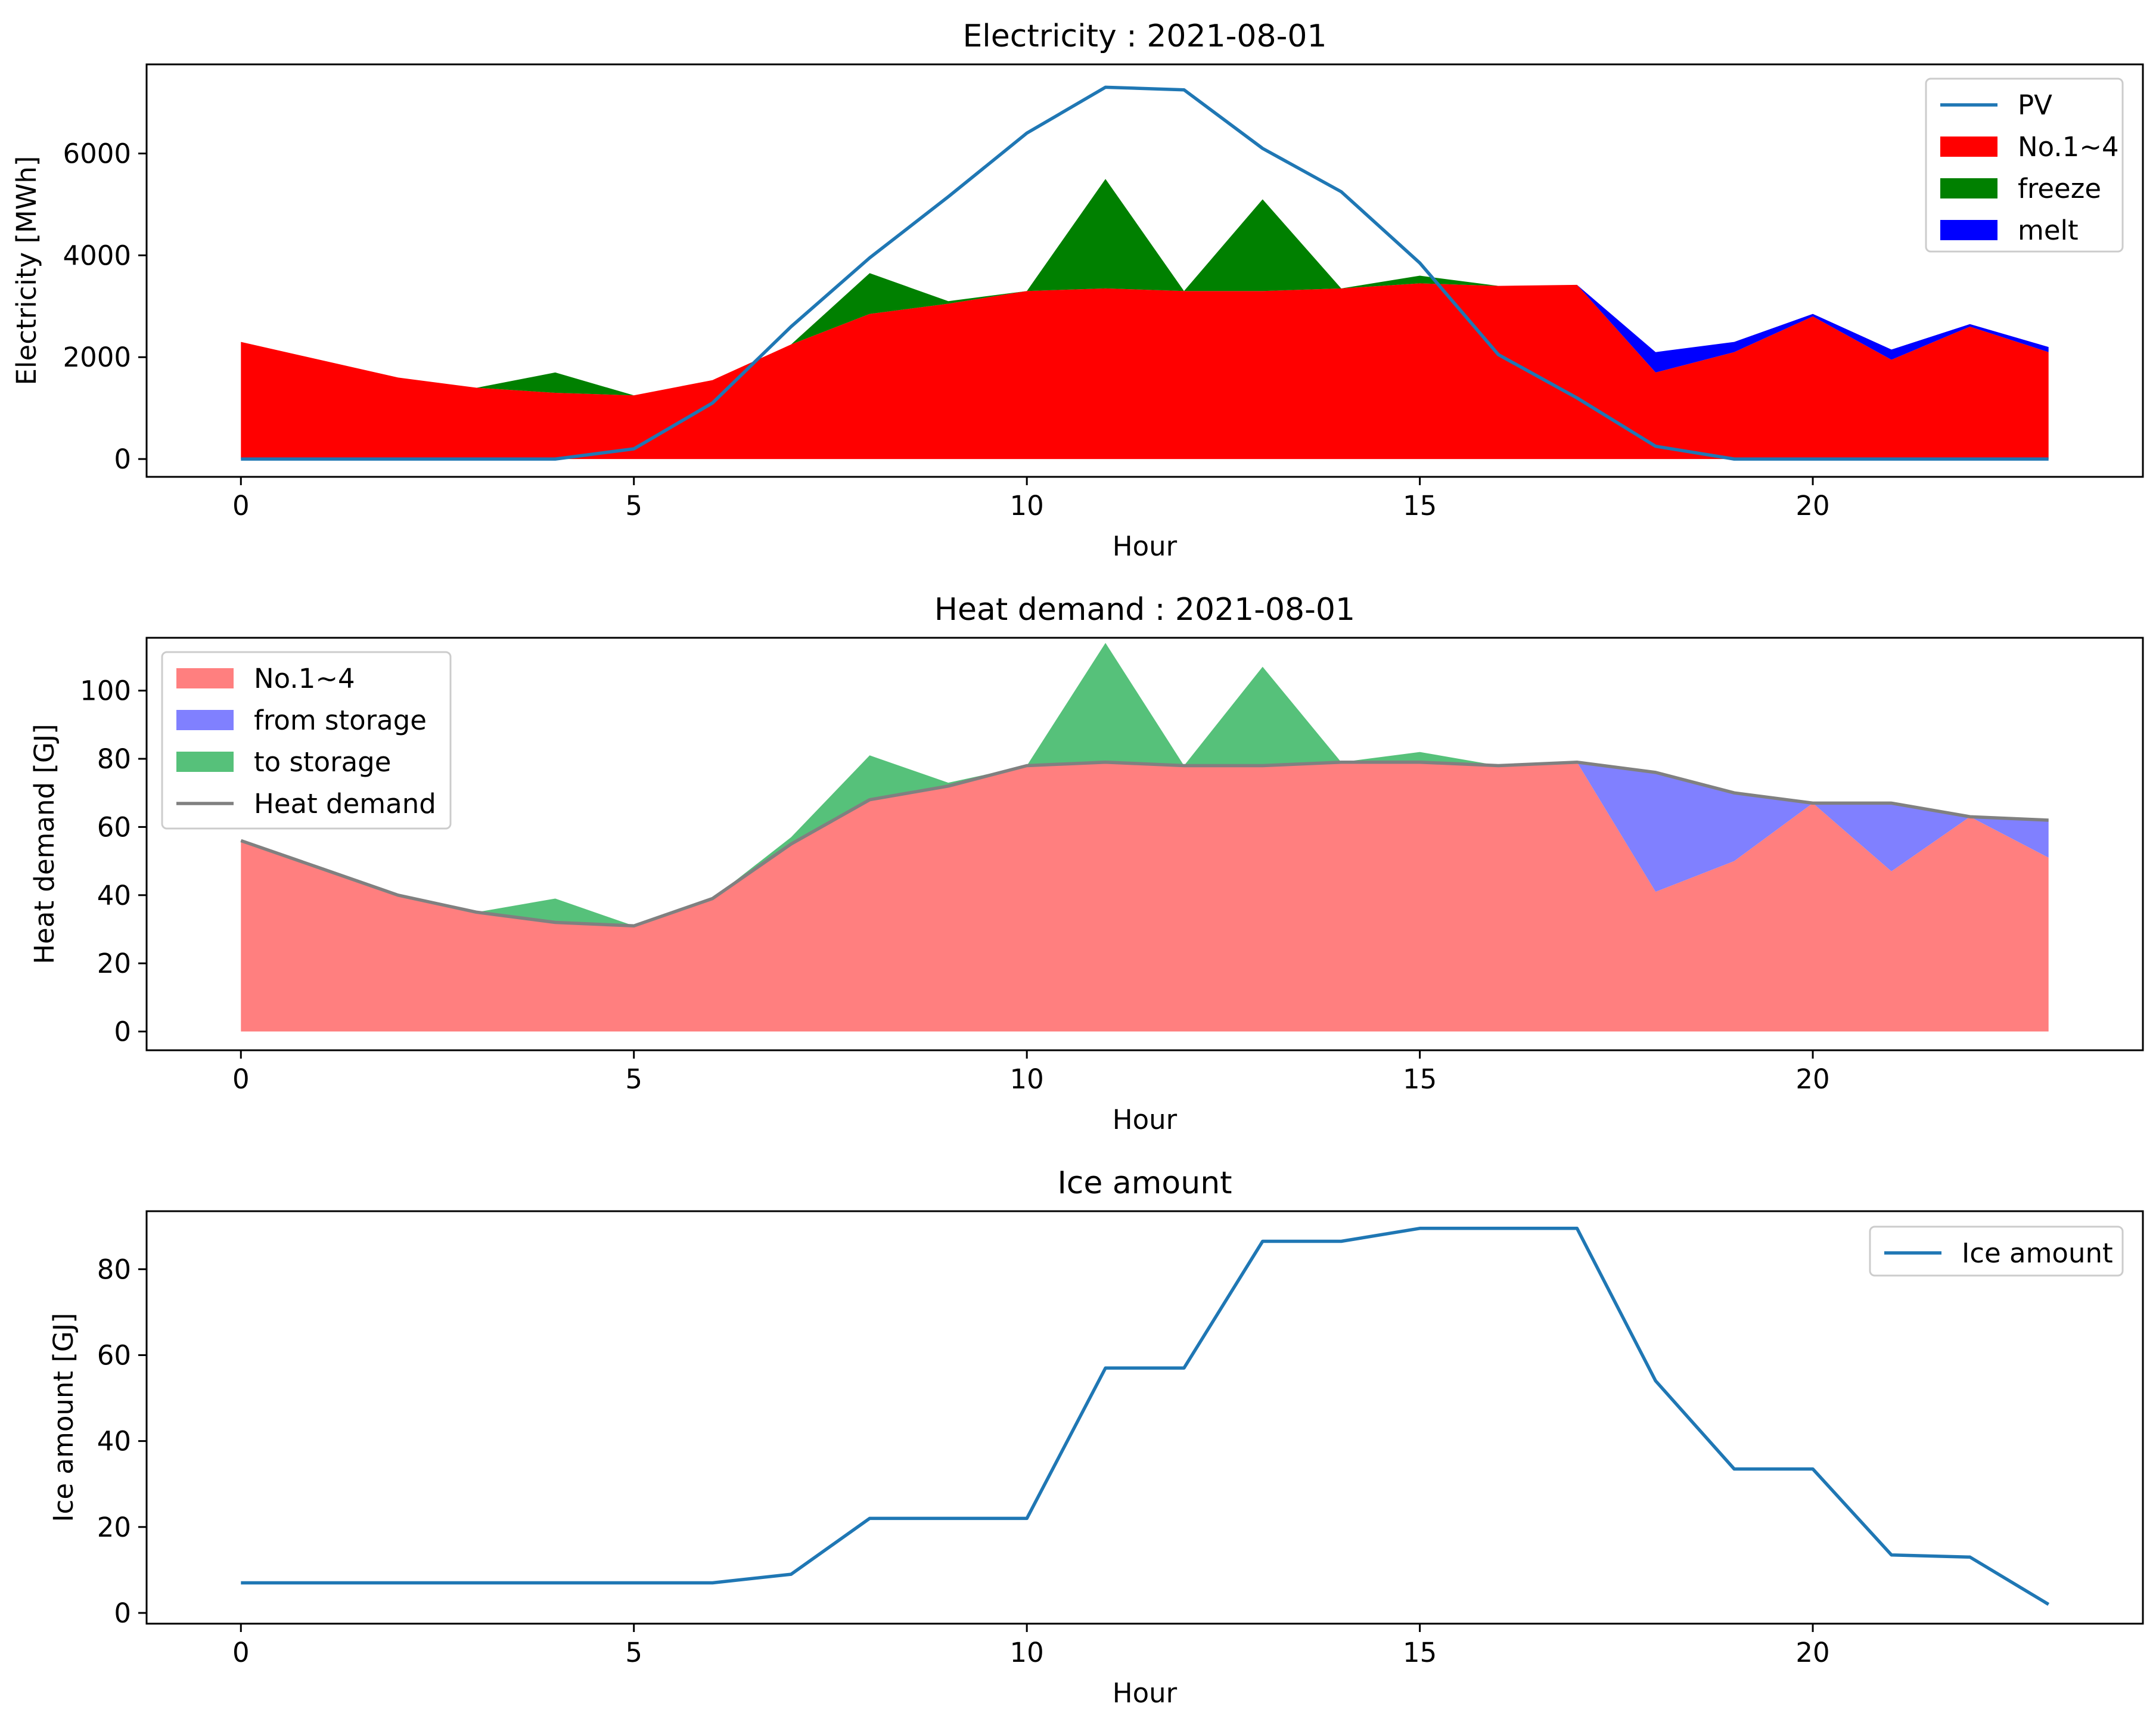 This screenshot has height=1725, width=2156. Describe the element at coordinates (205, 762) in the screenshot. I see `legend-swatch-to-storage` at that location.